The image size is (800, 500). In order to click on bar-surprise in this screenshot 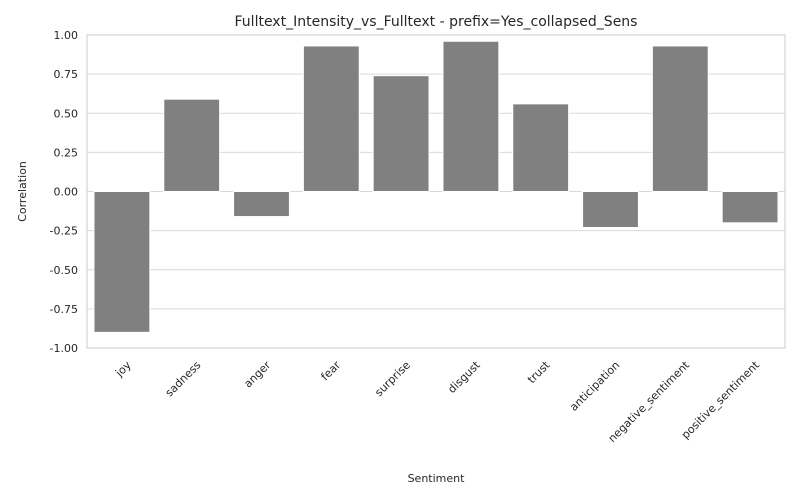, I will do `click(401, 133)`.